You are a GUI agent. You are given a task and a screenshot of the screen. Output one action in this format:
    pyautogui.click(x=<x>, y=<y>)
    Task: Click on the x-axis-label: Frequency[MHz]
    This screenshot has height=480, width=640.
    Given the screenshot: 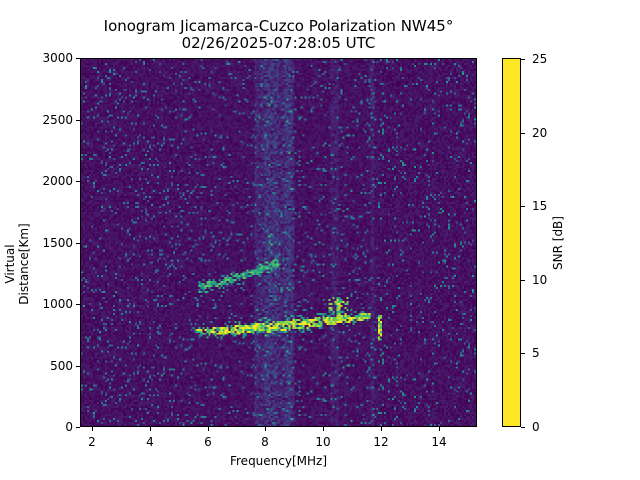 What is the action you would take?
    pyautogui.click(x=278, y=461)
    